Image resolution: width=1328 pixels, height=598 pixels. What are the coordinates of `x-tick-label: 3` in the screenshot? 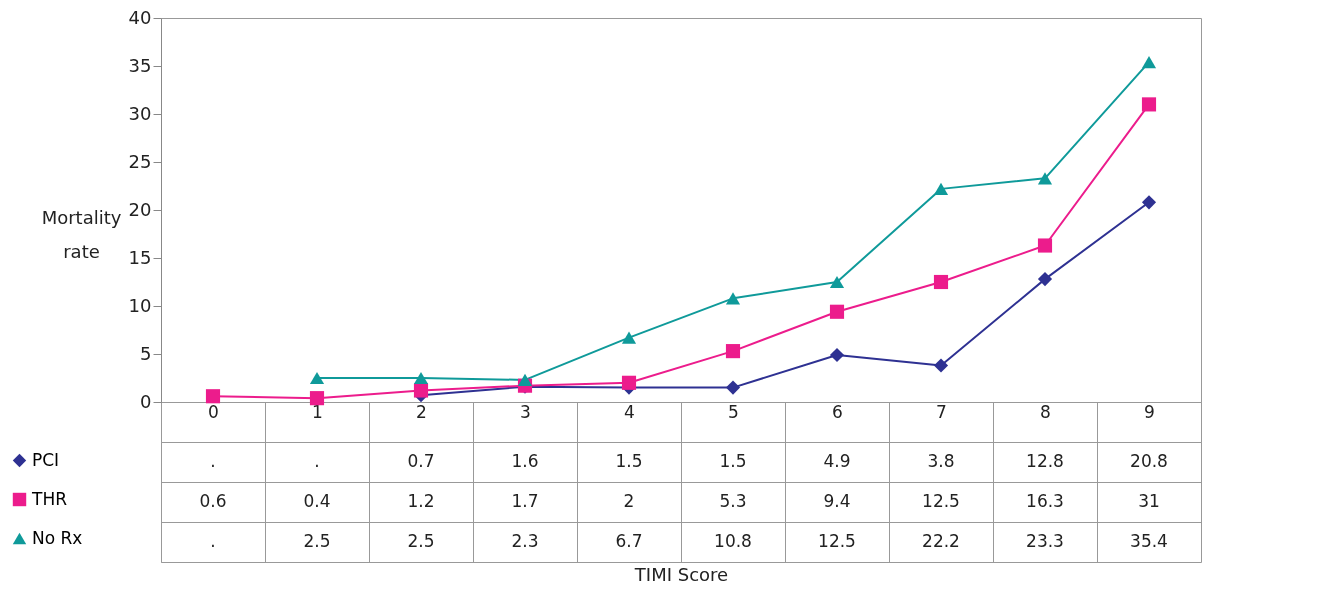 It's located at (525, 411).